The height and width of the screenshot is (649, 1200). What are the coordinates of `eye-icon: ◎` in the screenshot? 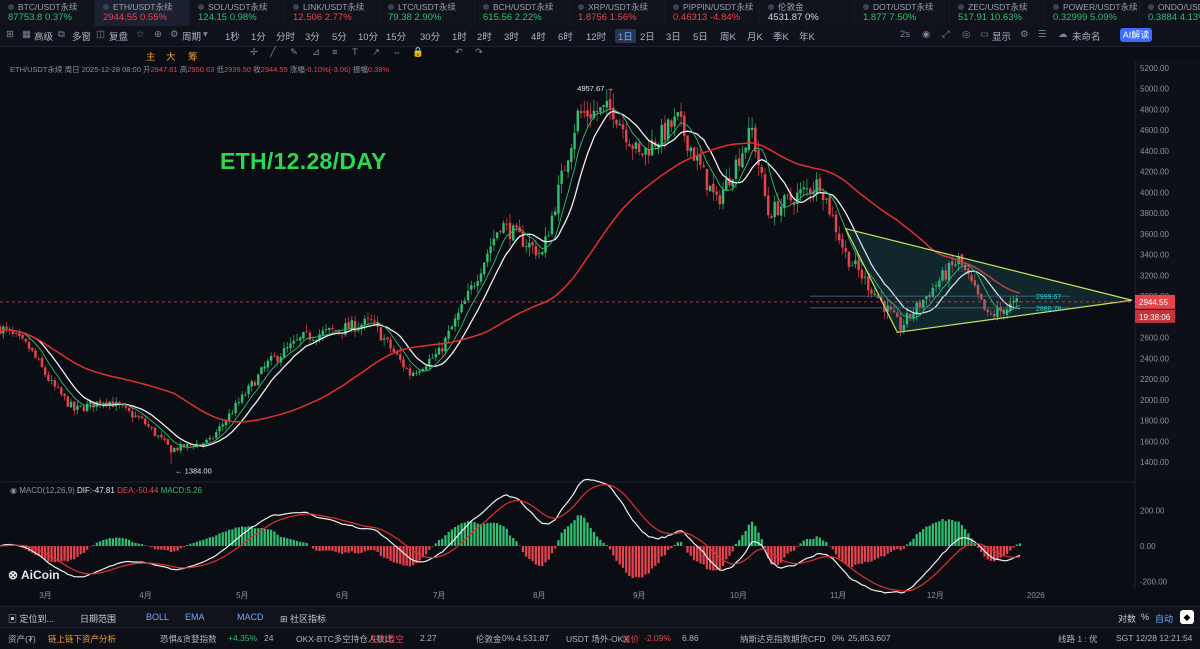 It's located at (966, 34).